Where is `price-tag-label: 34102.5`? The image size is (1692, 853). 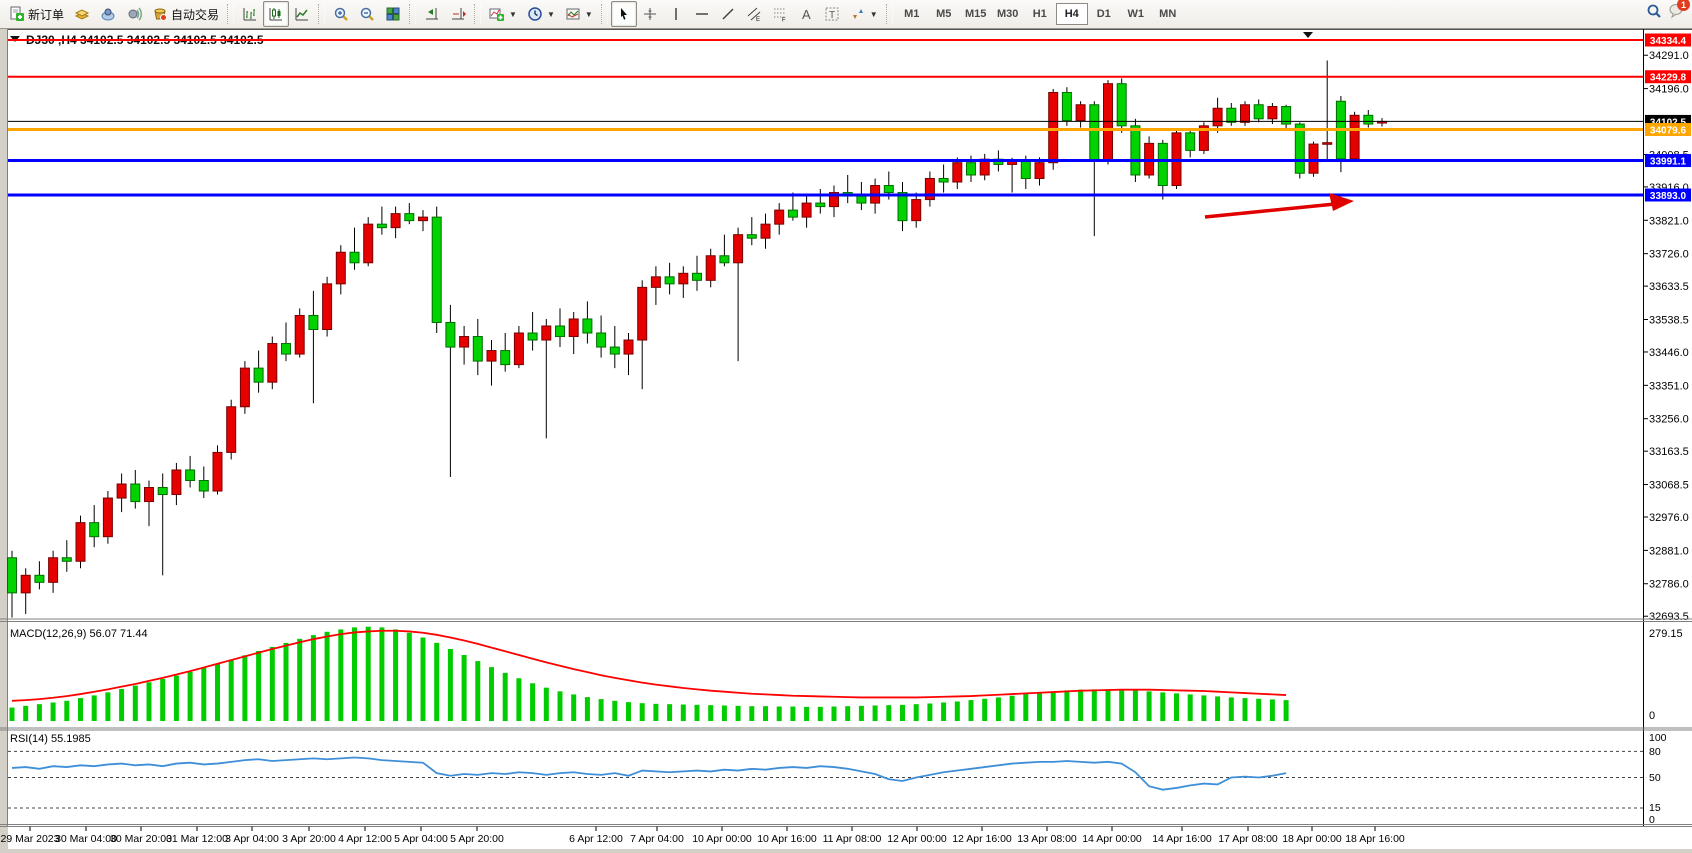 price-tag-label: 34102.5 is located at coordinates (1668, 122).